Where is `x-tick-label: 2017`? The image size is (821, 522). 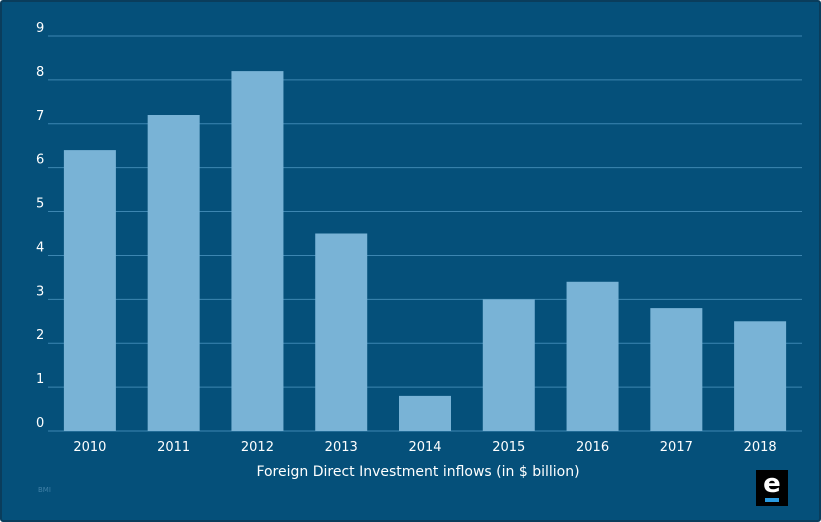
x-tick-label: 2017 is located at coordinates (676, 447).